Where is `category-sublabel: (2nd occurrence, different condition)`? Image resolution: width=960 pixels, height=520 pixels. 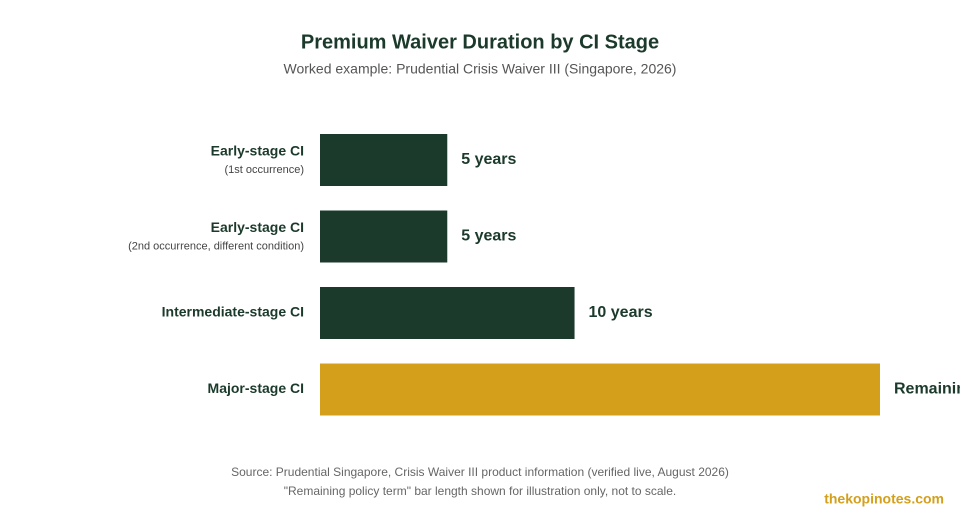 category-sublabel: (2nd occurrence, different condition) is located at coordinates (216, 246).